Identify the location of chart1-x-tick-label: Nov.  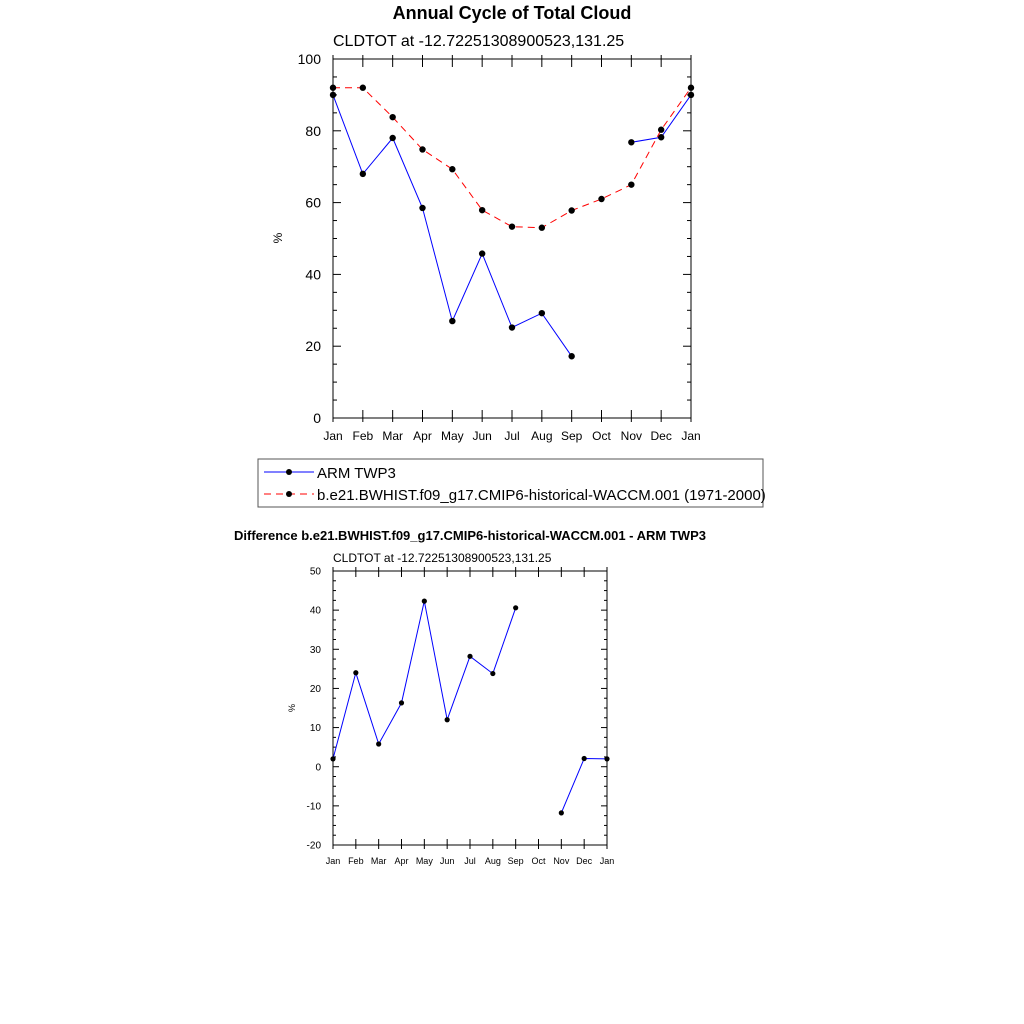
(631, 436).